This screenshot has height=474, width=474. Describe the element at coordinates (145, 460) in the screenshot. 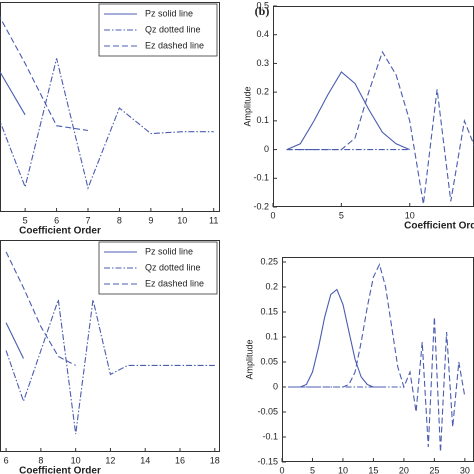

I see `x-tick-label: 14` at that location.